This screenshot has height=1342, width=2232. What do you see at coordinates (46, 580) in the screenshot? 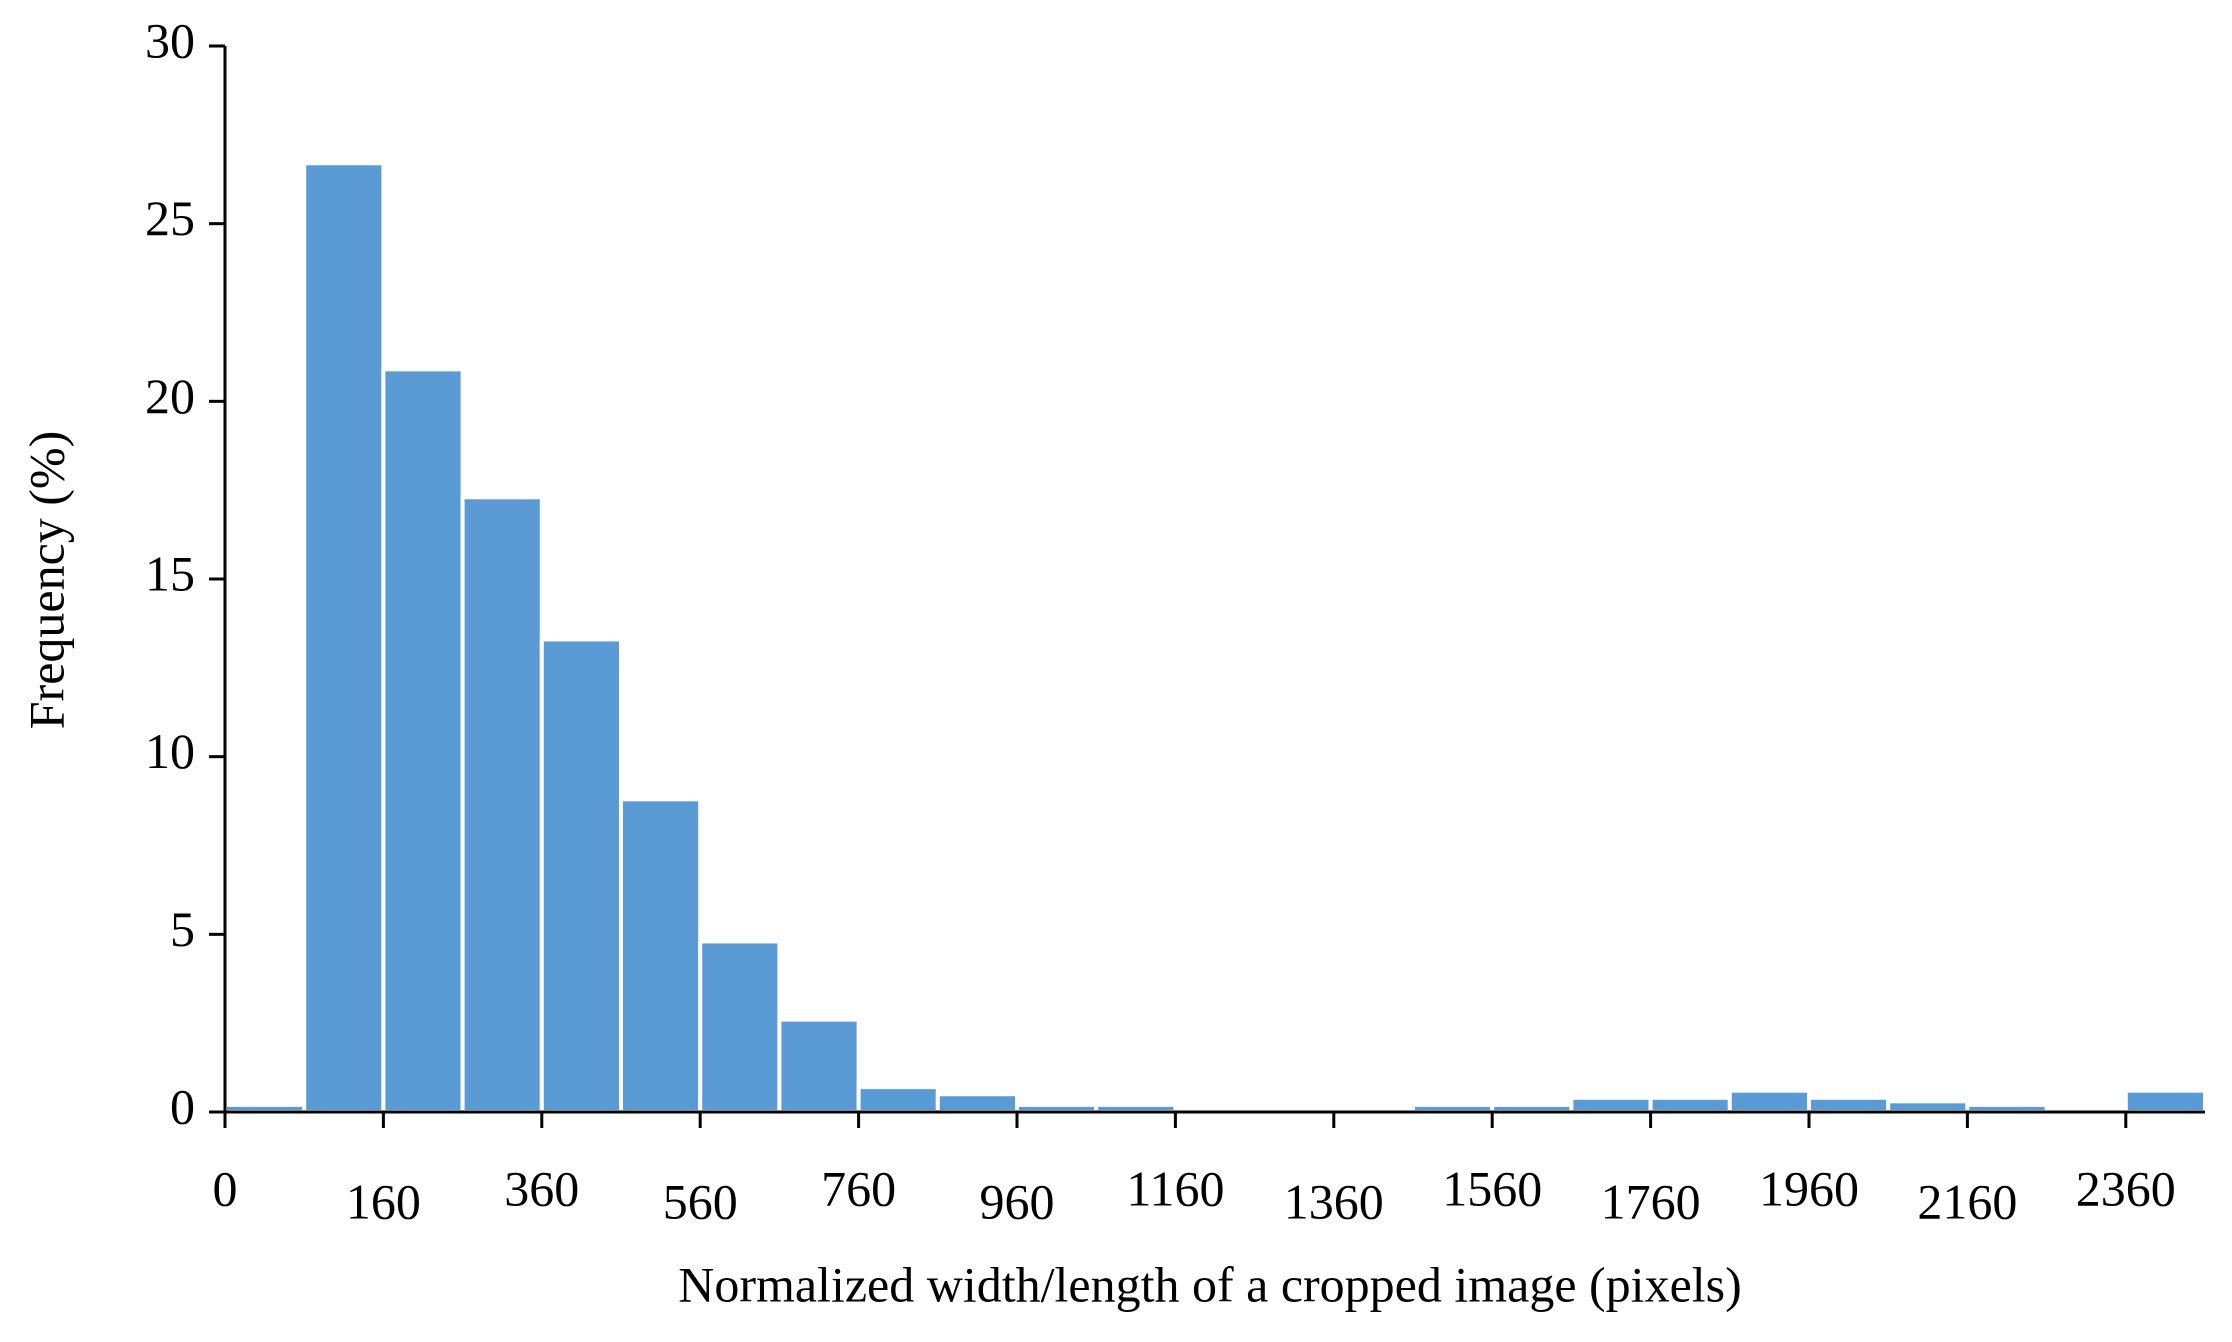
I see `y-axis-label: Frequency (%)` at bounding box center [46, 580].